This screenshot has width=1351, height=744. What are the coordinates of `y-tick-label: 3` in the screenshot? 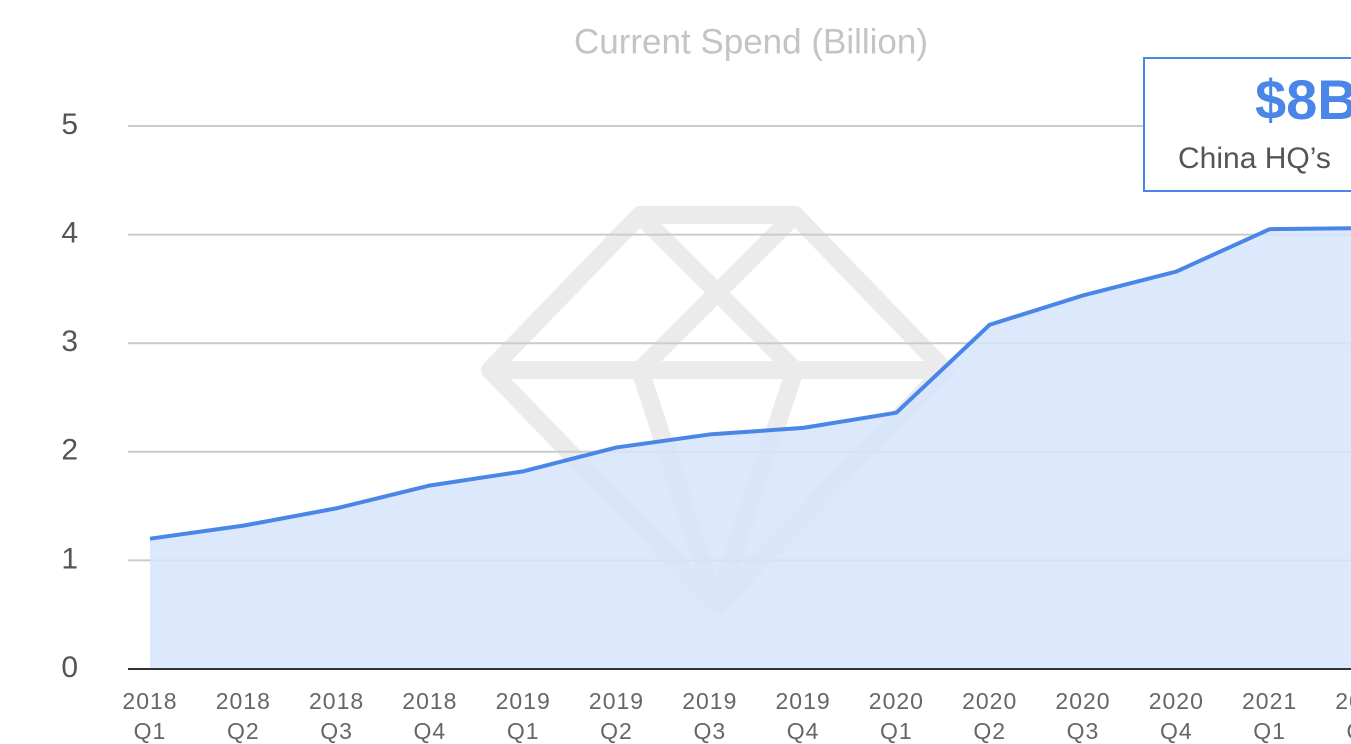 It's located at (69, 341).